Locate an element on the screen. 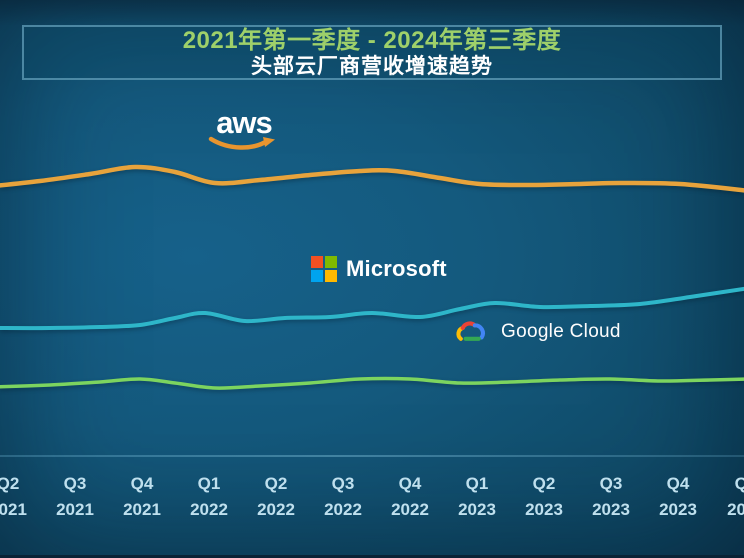 This screenshot has height=558, width=744. ms-square-yellow is located at coordinates (331, 276).